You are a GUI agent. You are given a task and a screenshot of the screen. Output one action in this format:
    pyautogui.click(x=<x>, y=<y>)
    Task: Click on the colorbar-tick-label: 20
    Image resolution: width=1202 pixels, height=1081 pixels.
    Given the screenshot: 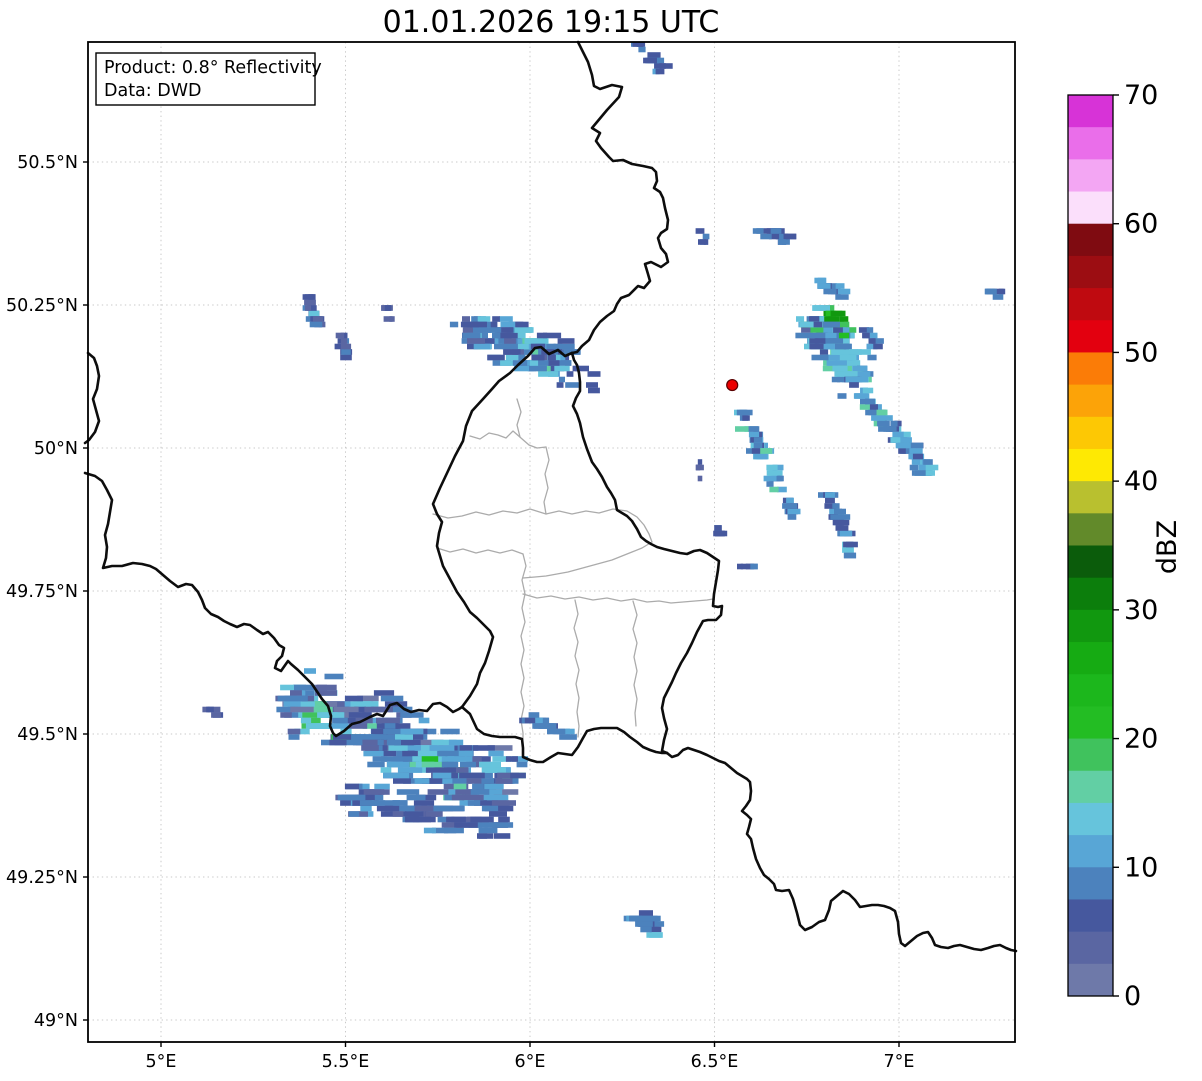 What is the action you would take?
    pyautogui.click(x=1141, y=739)
    